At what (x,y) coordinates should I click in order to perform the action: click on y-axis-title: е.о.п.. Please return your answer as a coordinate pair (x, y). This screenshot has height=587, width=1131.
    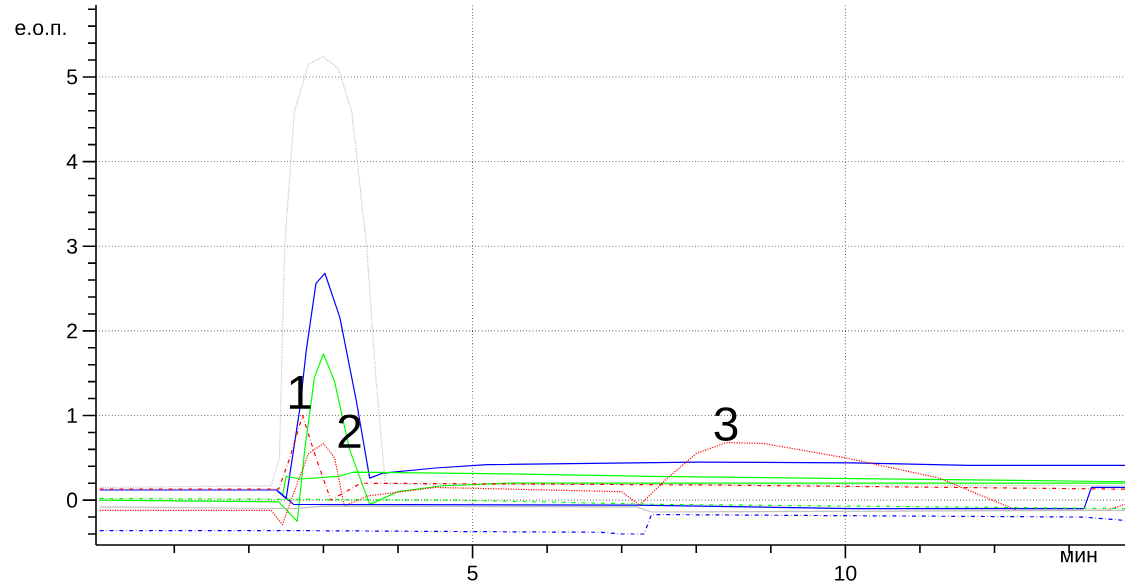
    Looking at the image, I should click on (40, 29).